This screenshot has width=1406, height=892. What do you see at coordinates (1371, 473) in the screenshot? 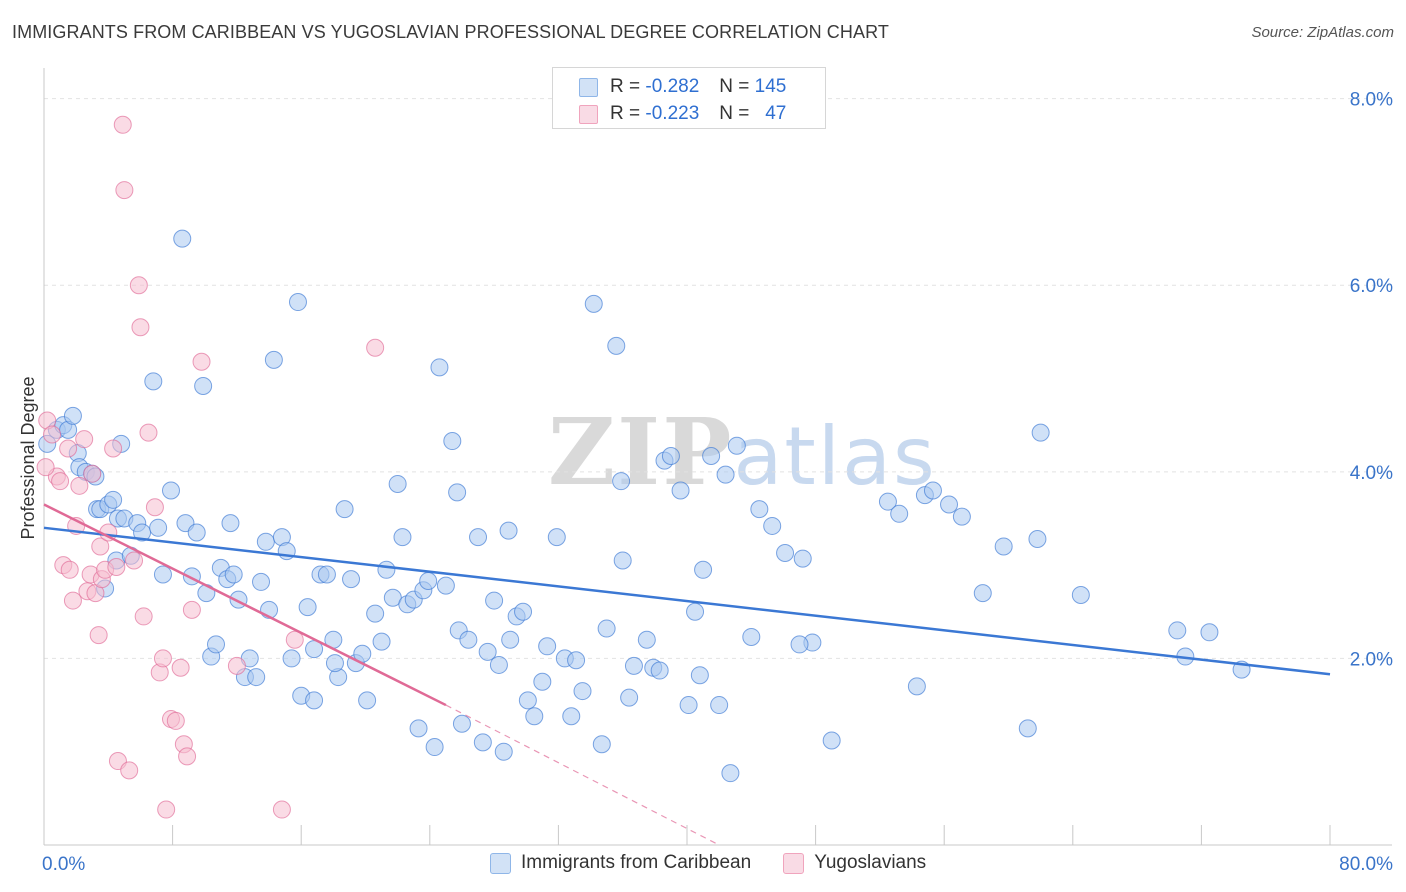
I see `y-tick-label: 4.0%` at bounding box center [1371, 473].